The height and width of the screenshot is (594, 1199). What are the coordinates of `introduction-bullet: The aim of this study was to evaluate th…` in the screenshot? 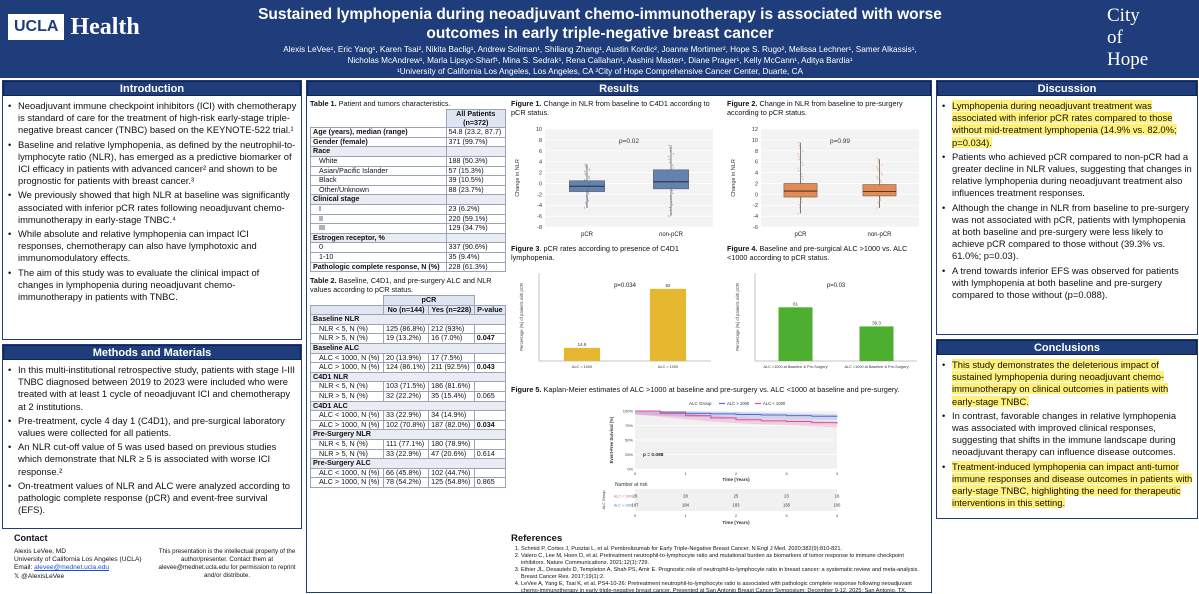 It's located at (151, 285).